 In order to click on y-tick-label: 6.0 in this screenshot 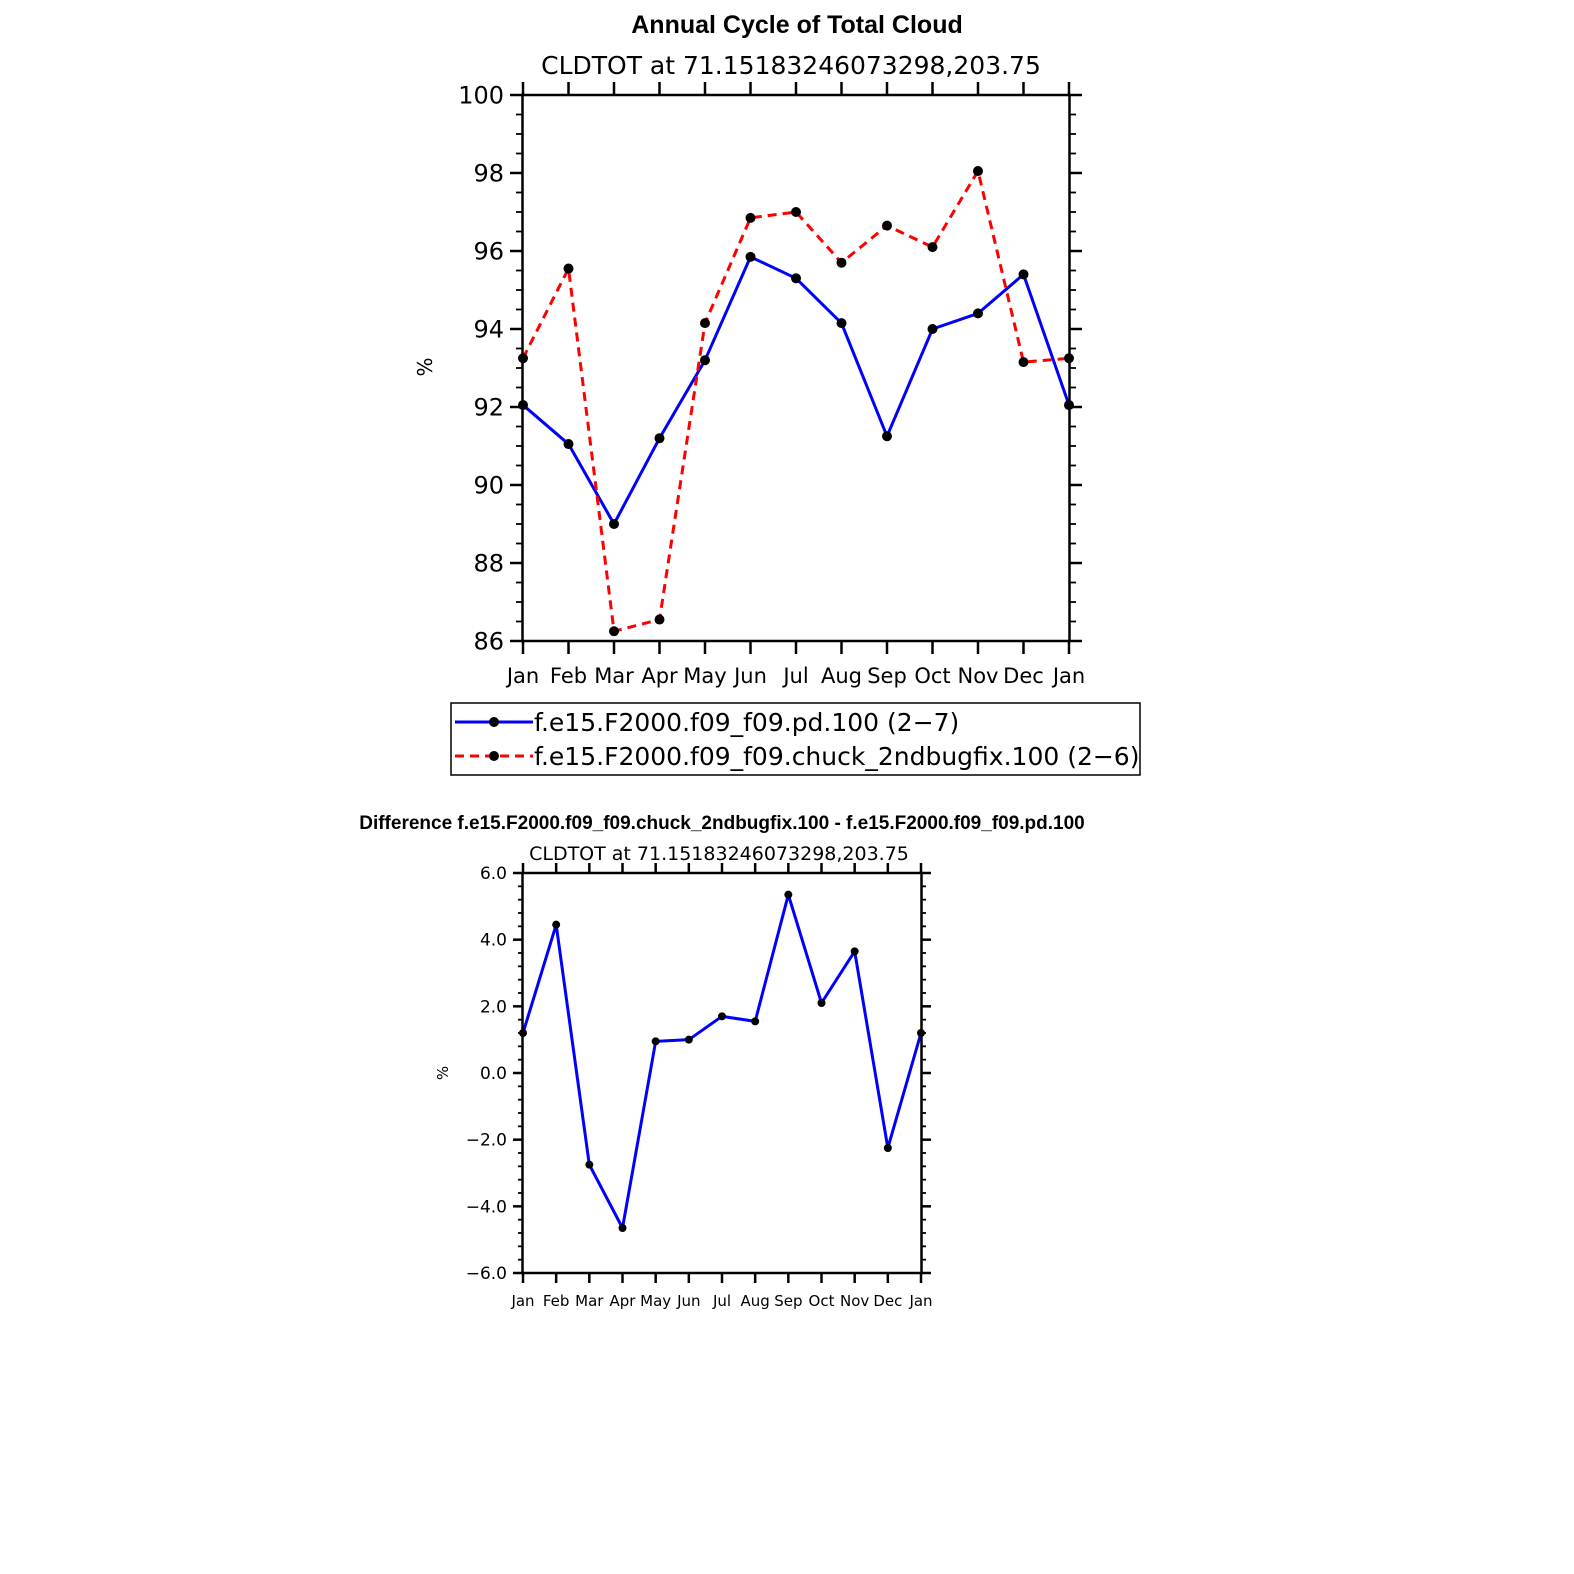, I will do `click(493, 874)`.